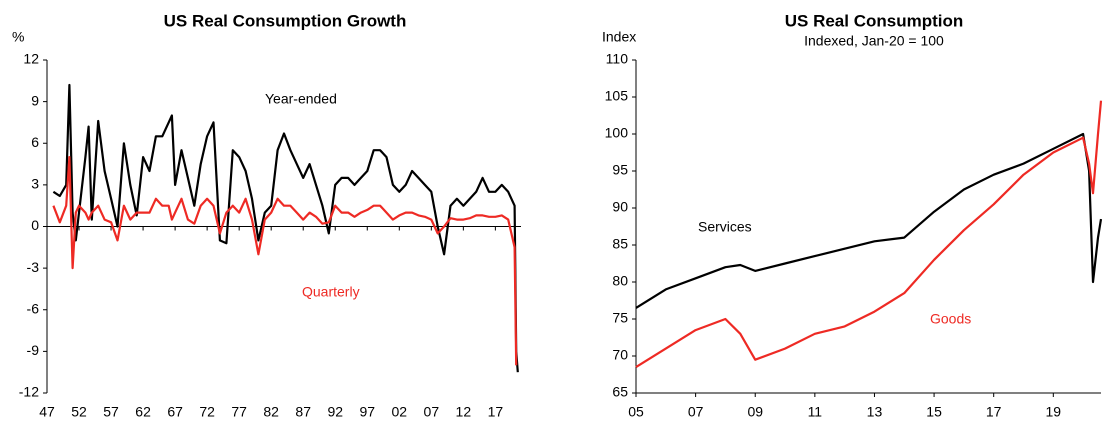 This screenshot has width=1115, height=436. What do you see at coordinates (950, 319) in the screenshot?
I see `series-label: Goods` at bounding box center [950, 319].